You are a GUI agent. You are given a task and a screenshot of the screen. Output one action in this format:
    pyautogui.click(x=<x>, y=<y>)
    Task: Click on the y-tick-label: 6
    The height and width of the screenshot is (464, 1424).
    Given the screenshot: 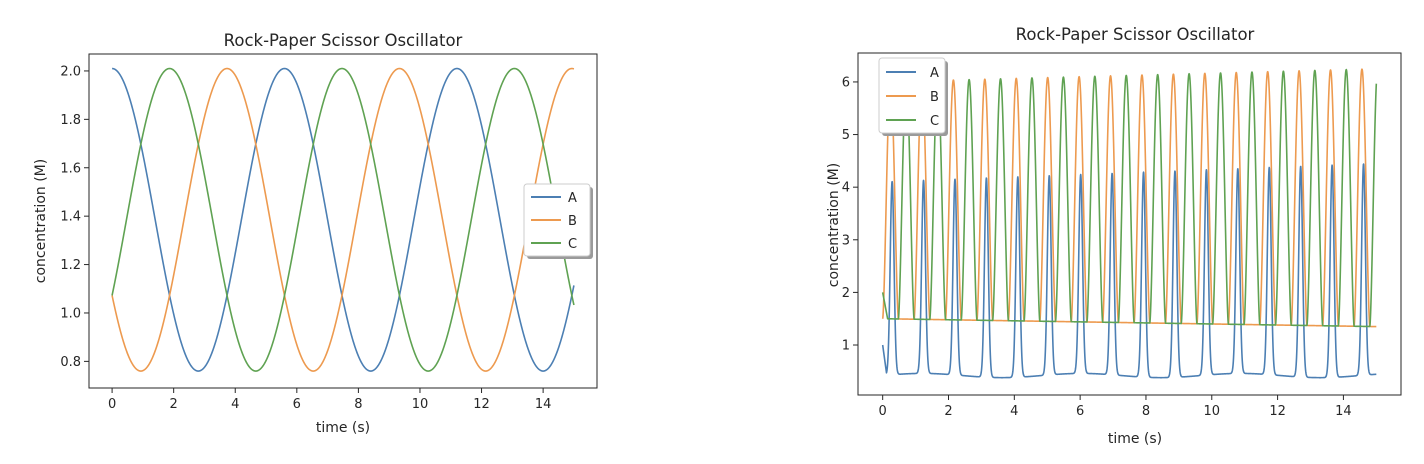 What is the action you would take?
    pyautogui.click(x=846, y=82)
    